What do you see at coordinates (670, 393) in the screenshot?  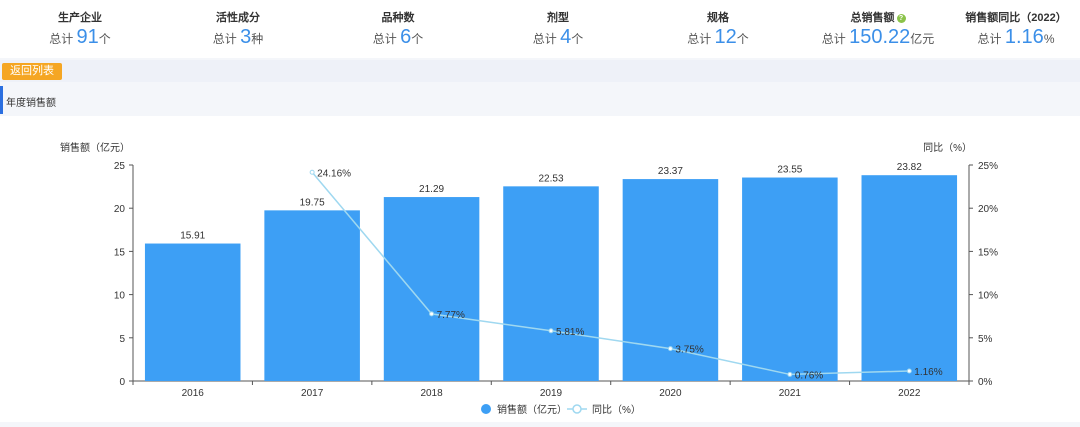 I see `x-tick-label: 2020` at bounding box center [670, 393].